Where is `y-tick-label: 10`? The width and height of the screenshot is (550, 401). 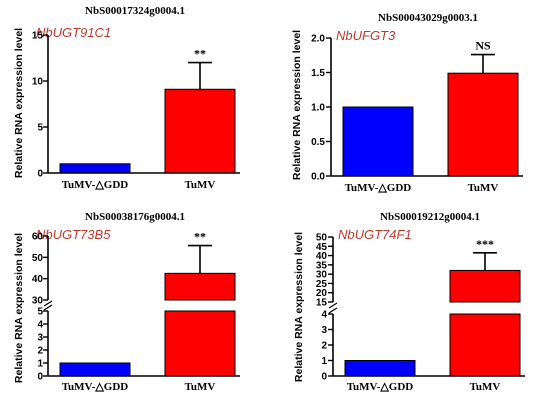
y-tick-label: 10 is located at coordinates (38, 82).